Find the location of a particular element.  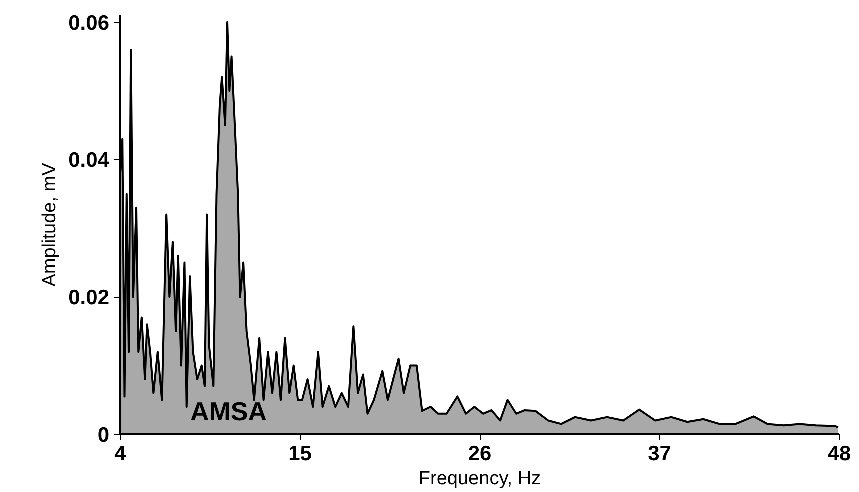

x-tick-label: 15 is located at coordinates (300, 454).